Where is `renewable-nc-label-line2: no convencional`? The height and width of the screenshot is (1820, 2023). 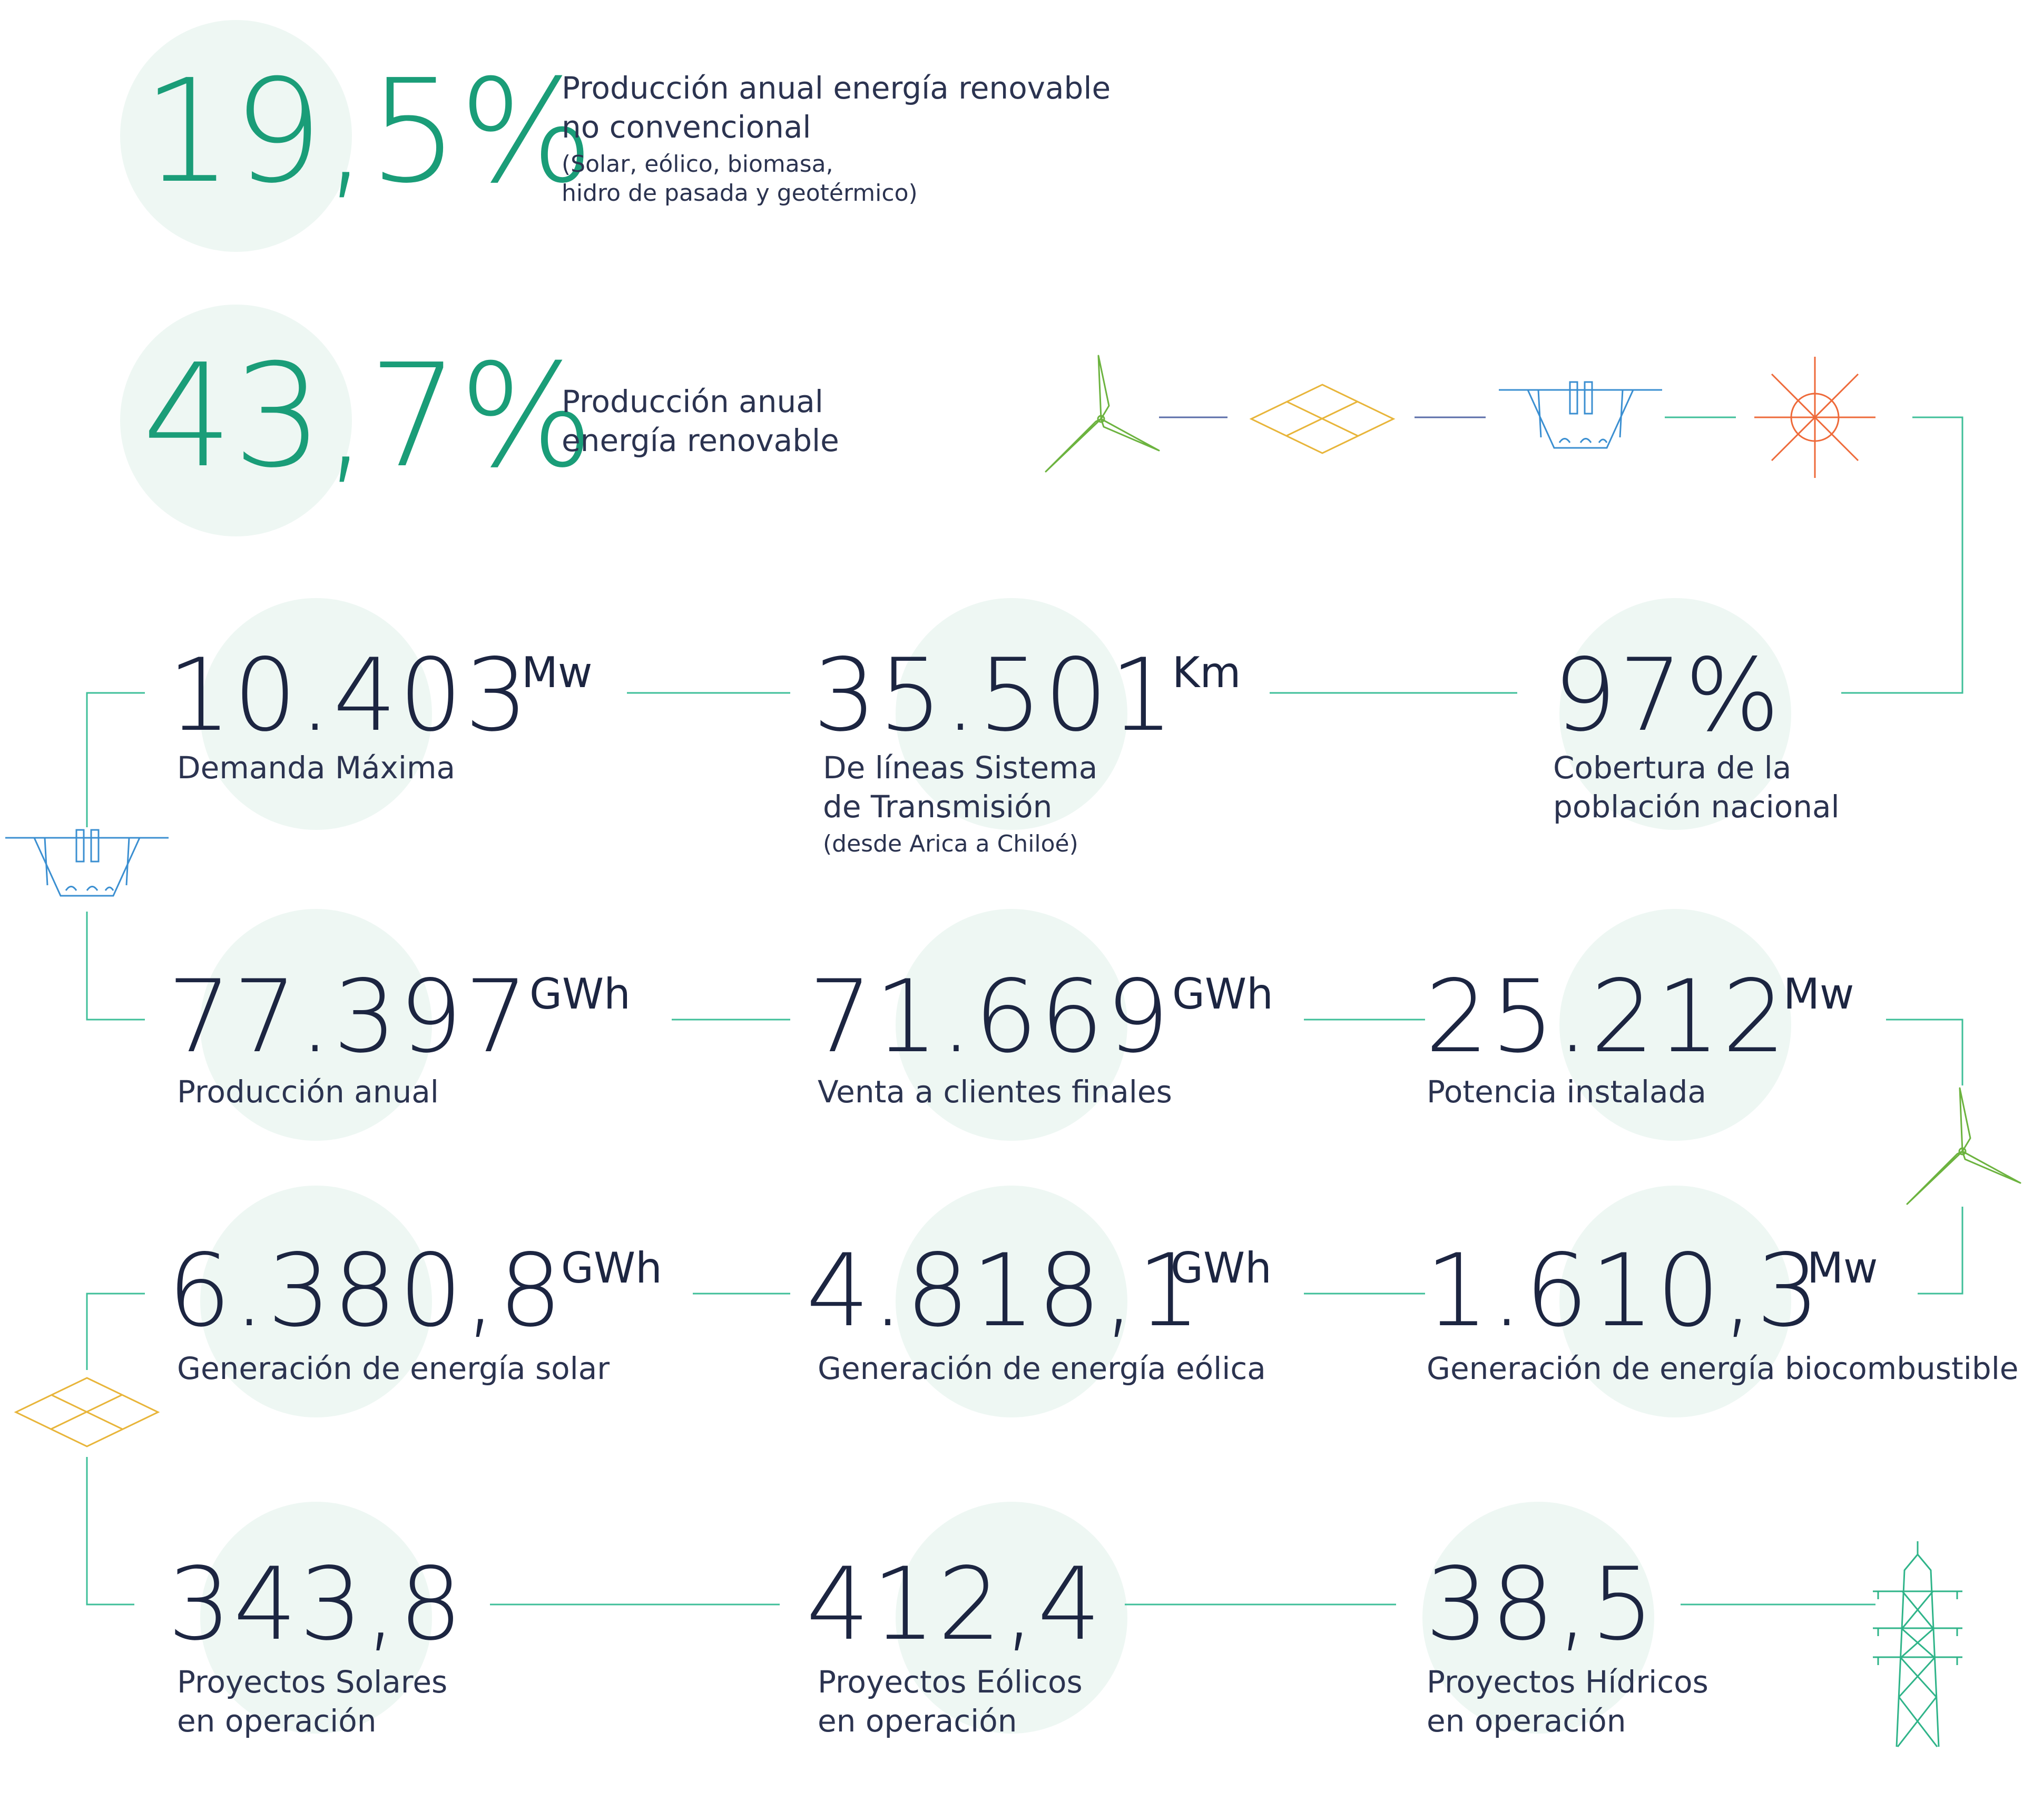 renewable-nc-label-line2: no convencional is located at coordinates (686, 127).